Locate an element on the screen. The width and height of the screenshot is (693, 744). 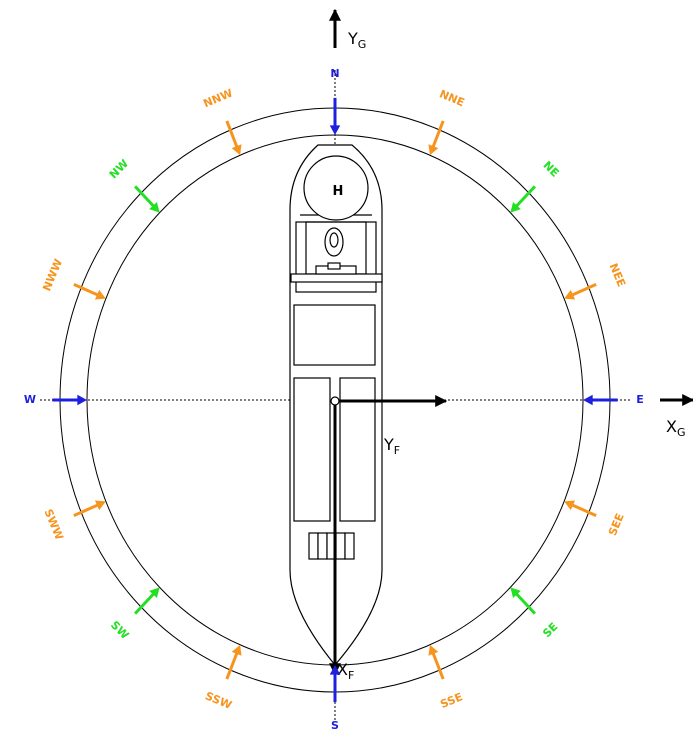
direction-label: S is located at coordinates (335, 725).